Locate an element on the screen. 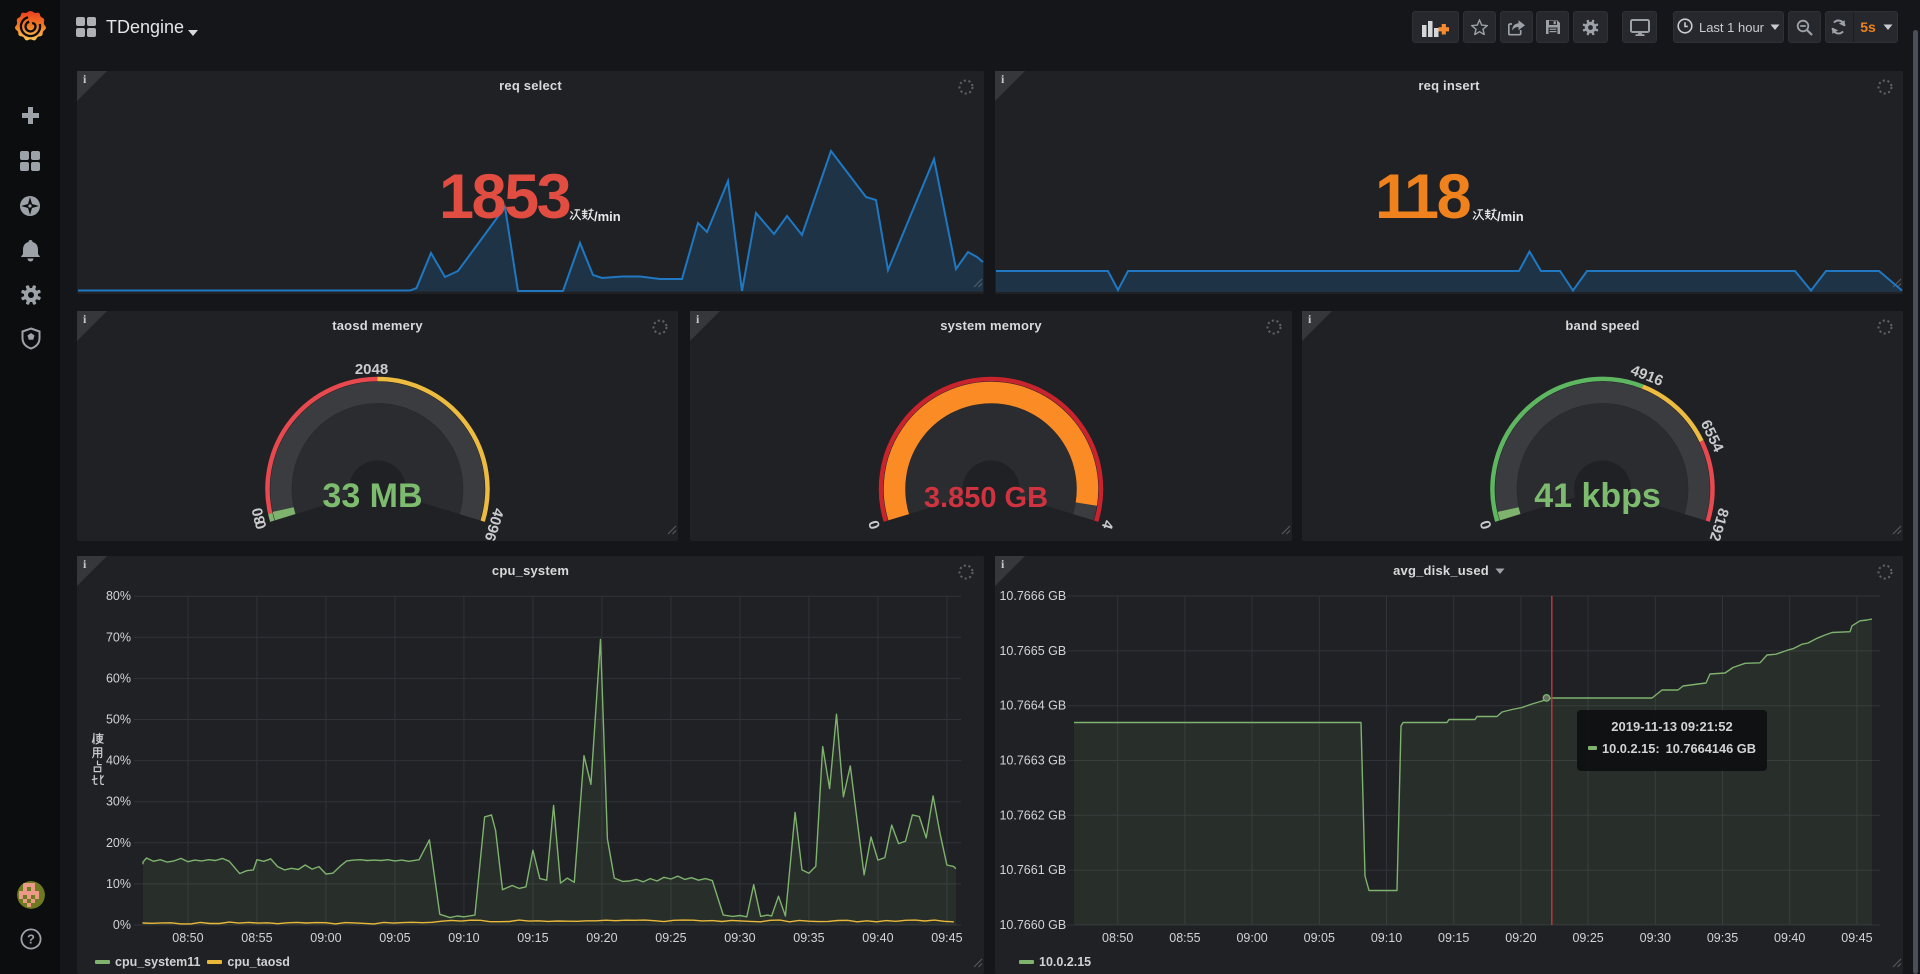  svg-text: 0% is located at coordinates (122, 925).